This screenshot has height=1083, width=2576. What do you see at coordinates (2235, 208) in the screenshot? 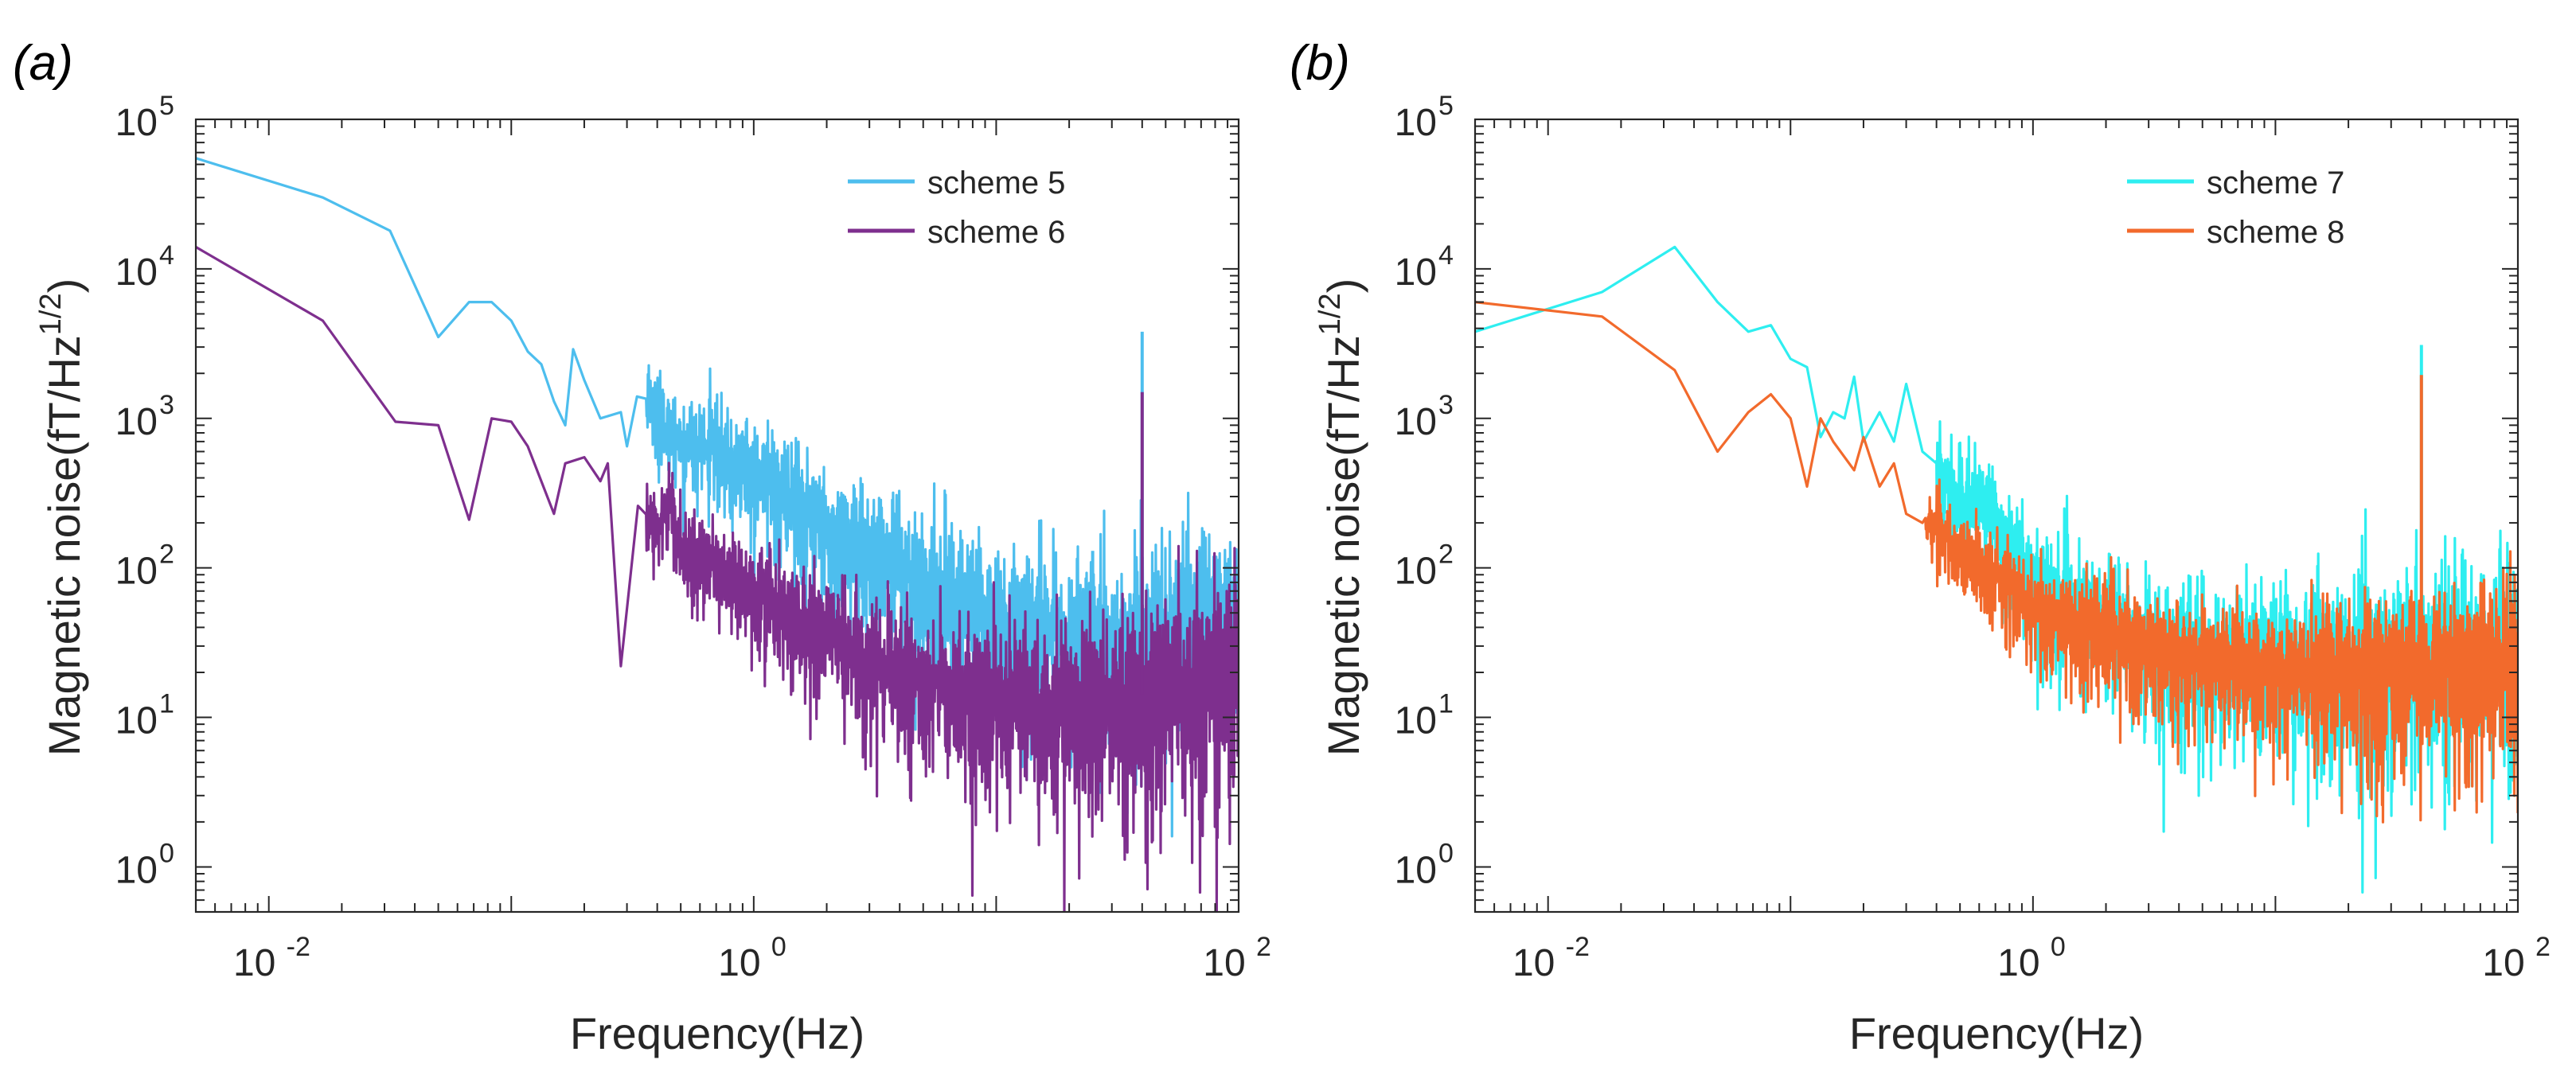
I see `legend: scheme 7 scheme 8` at bounding box center [2235, 208].